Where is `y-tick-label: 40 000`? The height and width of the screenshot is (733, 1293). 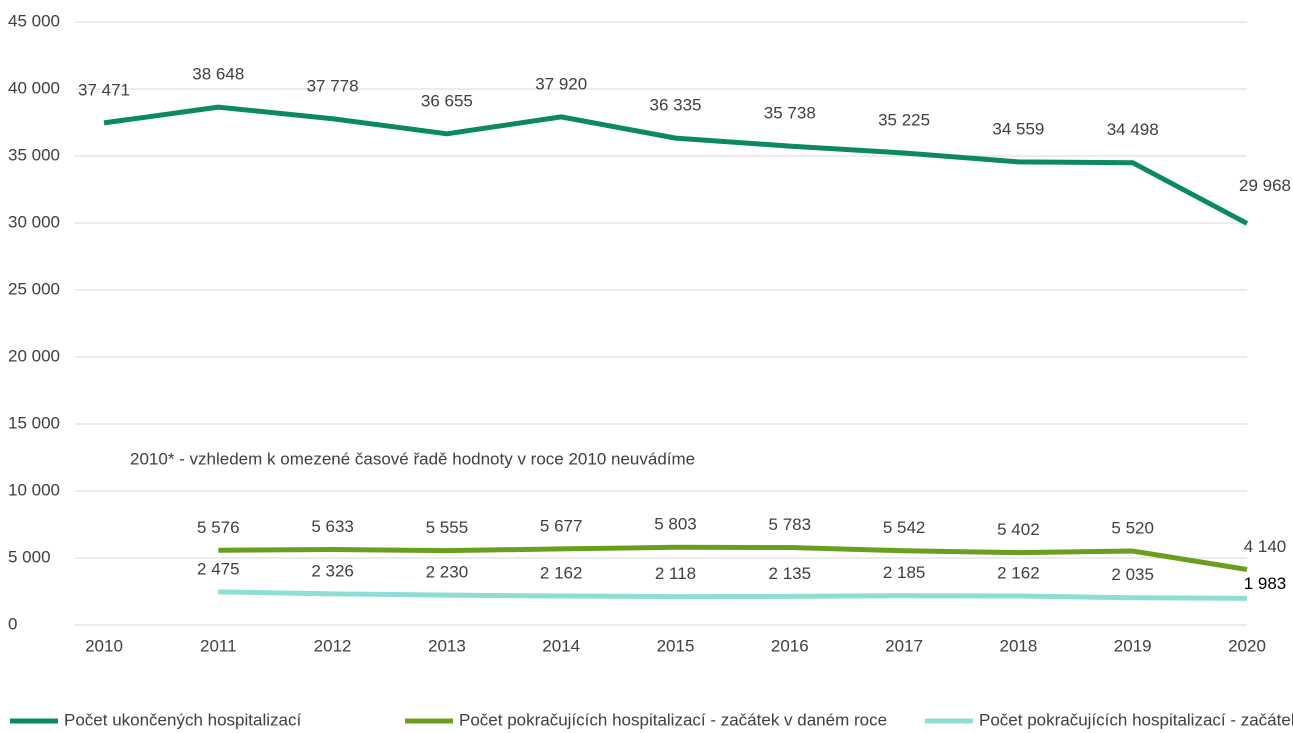
y-tick-label: 40 000 is located at coordinates (34, 87).